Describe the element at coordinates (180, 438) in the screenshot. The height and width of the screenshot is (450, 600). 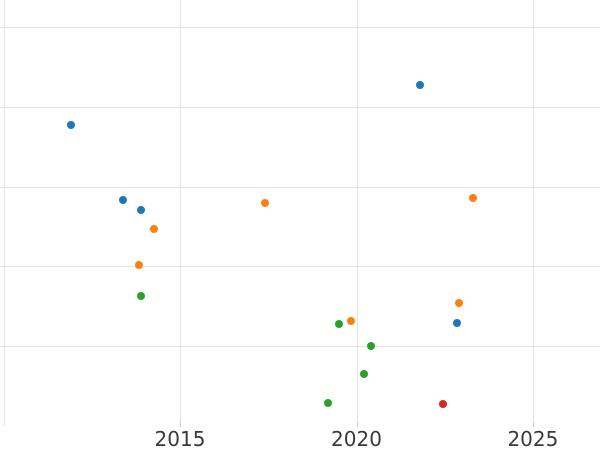
I see `x-tick-label: 2015` at that location.